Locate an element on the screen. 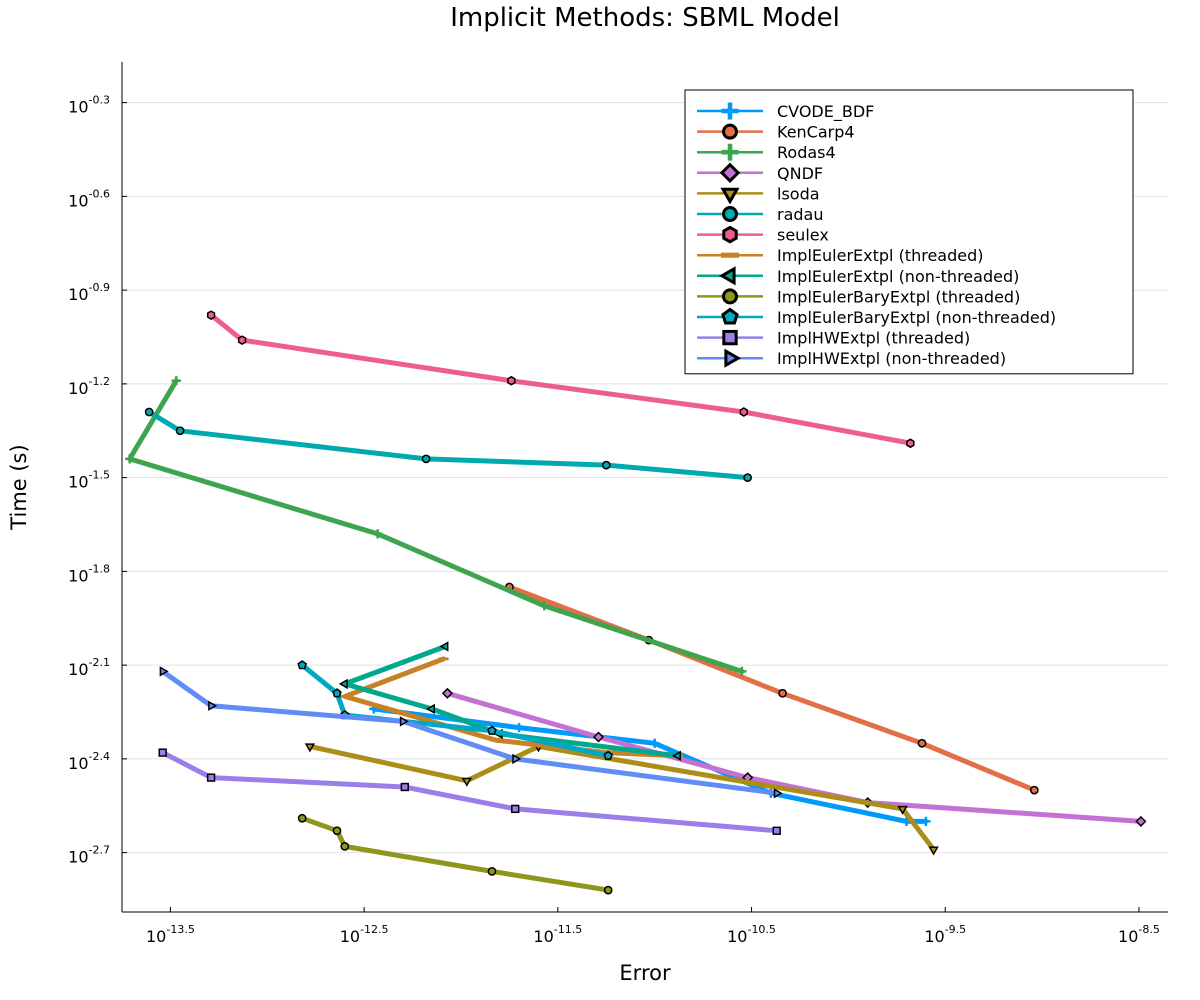  legend-label-8: ImplEulerExtpl (non-threaded) is located at coordinates (898, 276).